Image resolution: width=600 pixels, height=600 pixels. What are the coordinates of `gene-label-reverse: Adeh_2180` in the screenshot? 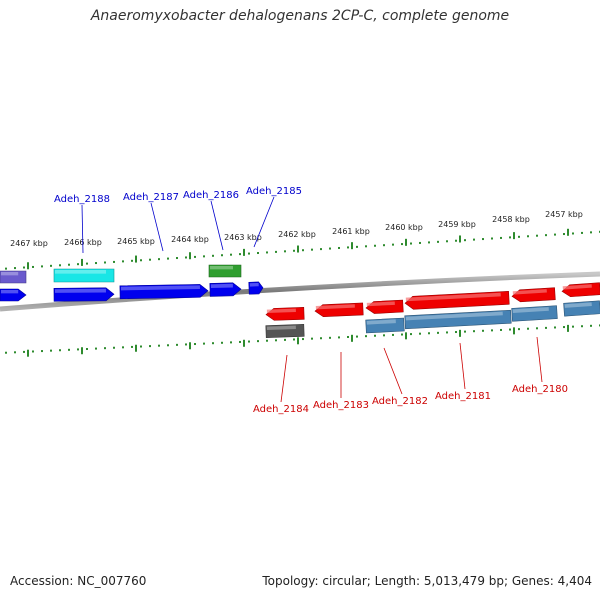 It's located at (540, 389).